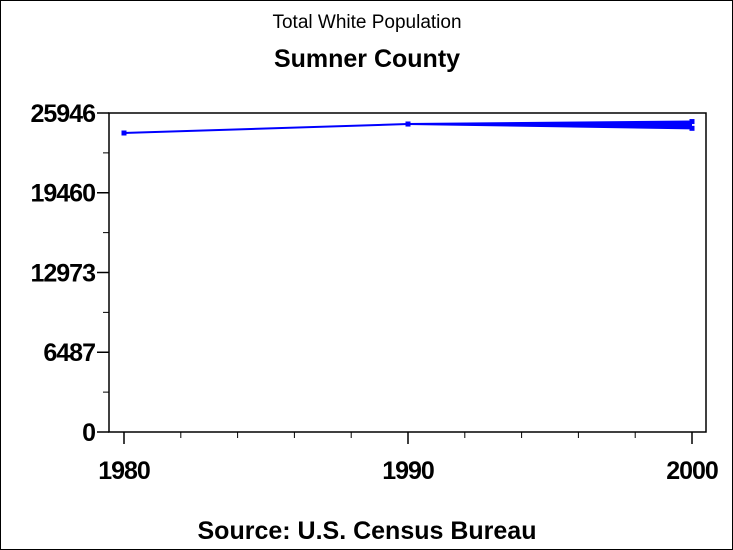 Image resolution: width=733 pixels, height=550 pixels. What do you see at coordinates (62, 194) in the screenshot?
I see `y-tick-label: 19460` at bounding box center [62, 194].